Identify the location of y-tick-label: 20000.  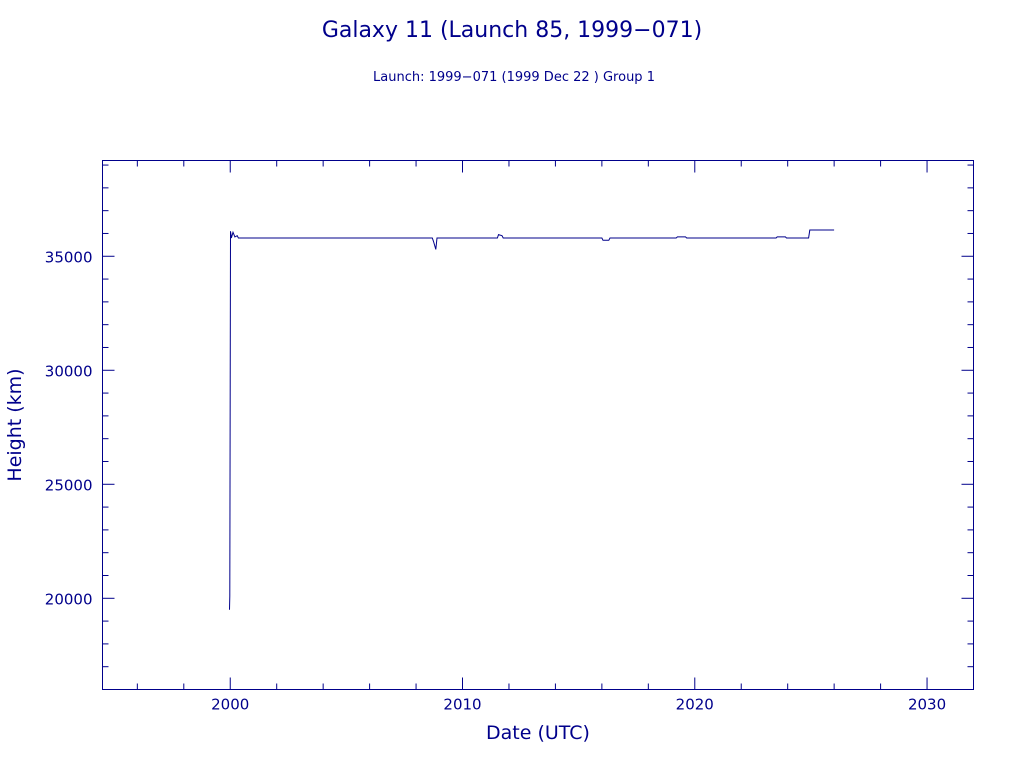
(69, 599).